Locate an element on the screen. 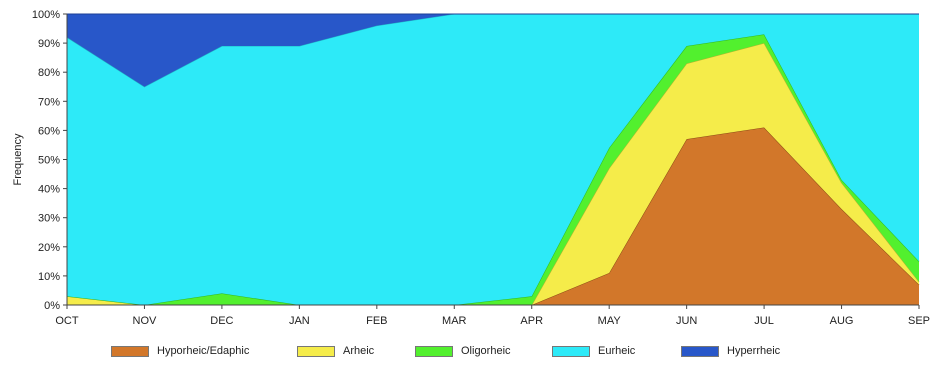  x-tick-label: JUL is located at coordinates (764, 321).